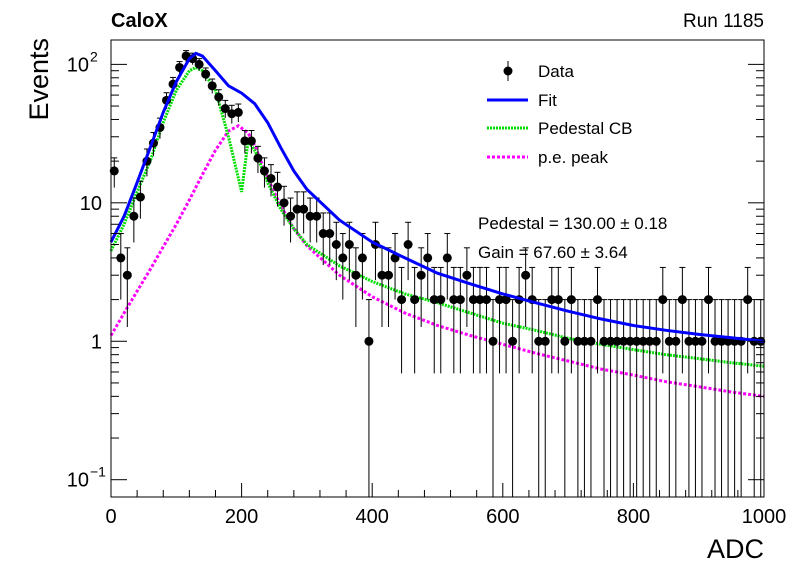 The height and width of the screenshot is (572, 796). I want to click on y-tick-label: 1, so click(96, 342).